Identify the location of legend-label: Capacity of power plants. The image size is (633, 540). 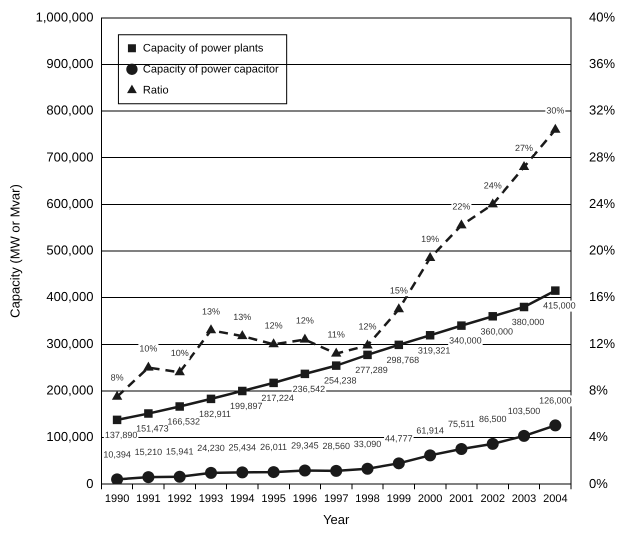
(203, 48).